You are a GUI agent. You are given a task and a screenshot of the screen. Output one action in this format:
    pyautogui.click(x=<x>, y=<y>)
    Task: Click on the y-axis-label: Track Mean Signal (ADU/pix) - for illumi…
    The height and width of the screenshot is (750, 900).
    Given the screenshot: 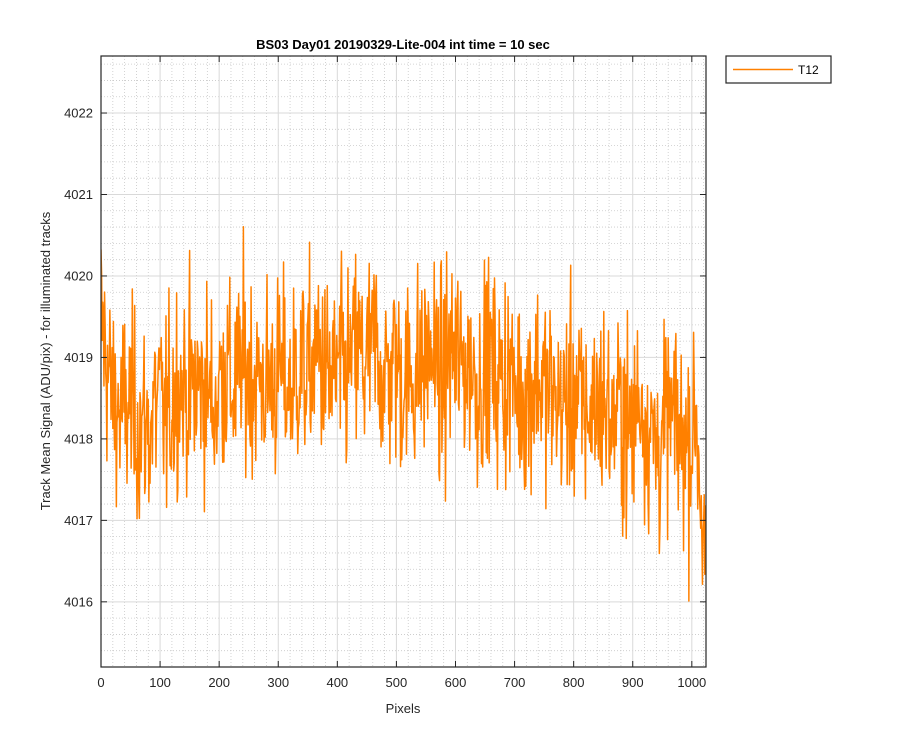 What is the action you would take?
    pyautogui.click(x=45, y=360)
    